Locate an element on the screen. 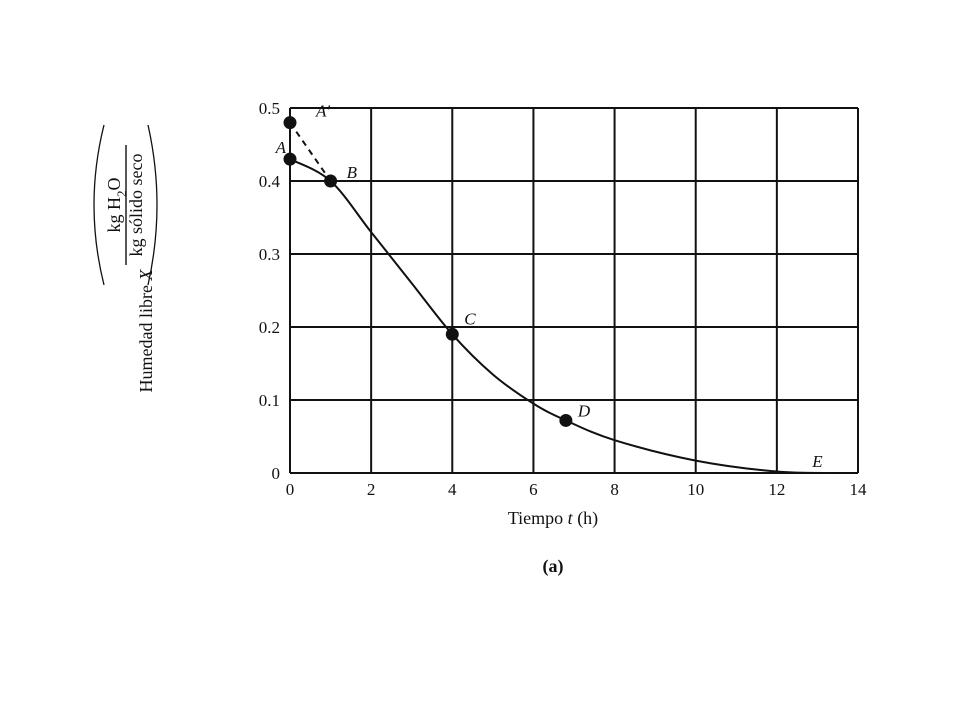  y-unit-denominator: kg sólido seco is located at coordinates (136, 205).